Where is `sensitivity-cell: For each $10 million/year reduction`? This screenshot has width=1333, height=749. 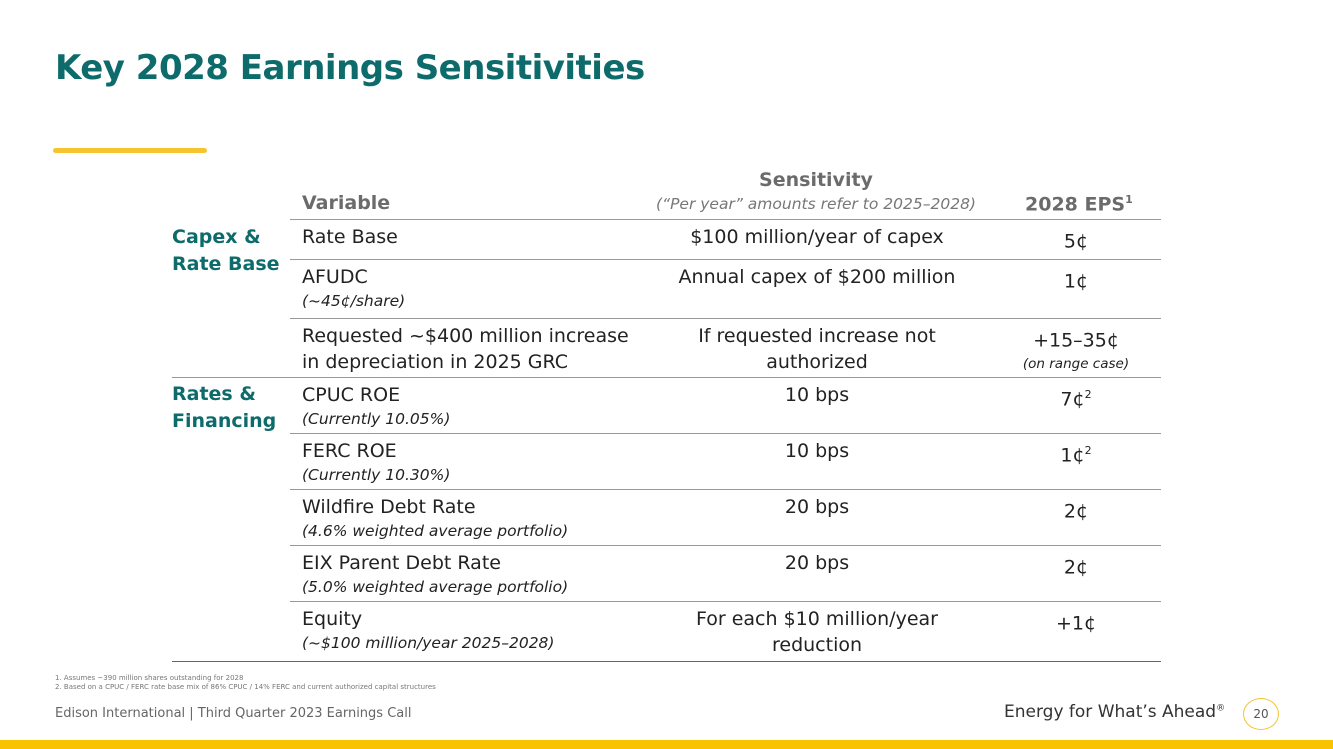
sensitivity-cell: For each $10 million/year reduction is located at coordinates (817, 632).